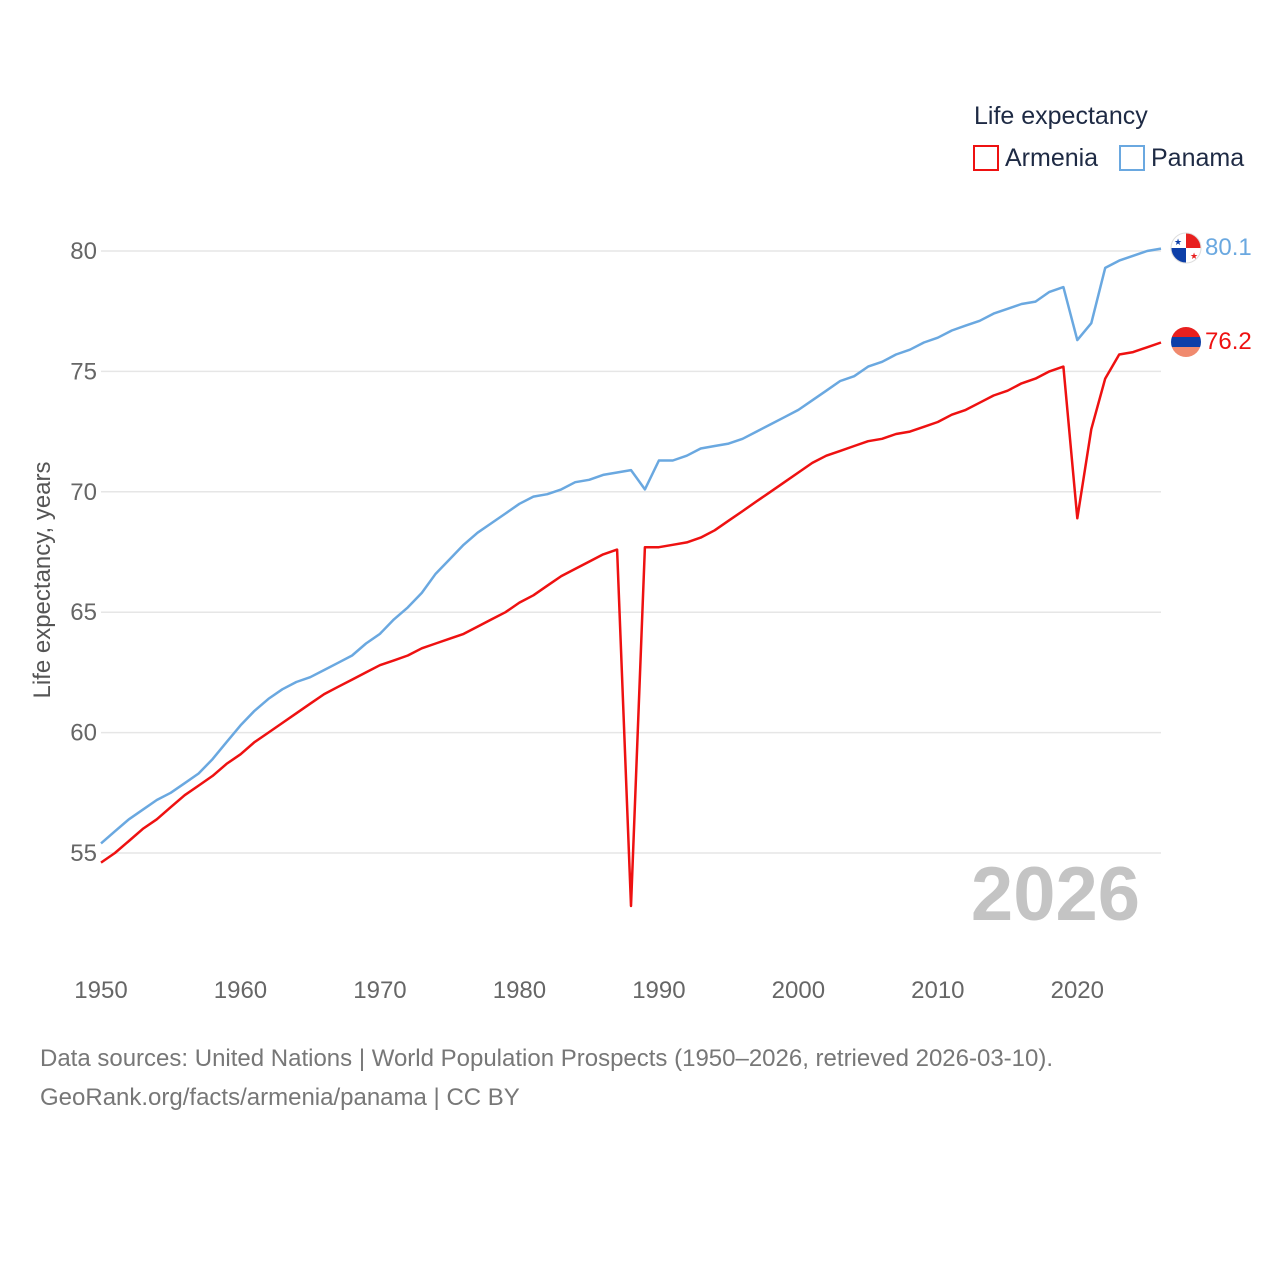  I want to click on panama-flag-border, so click(1186, 248).